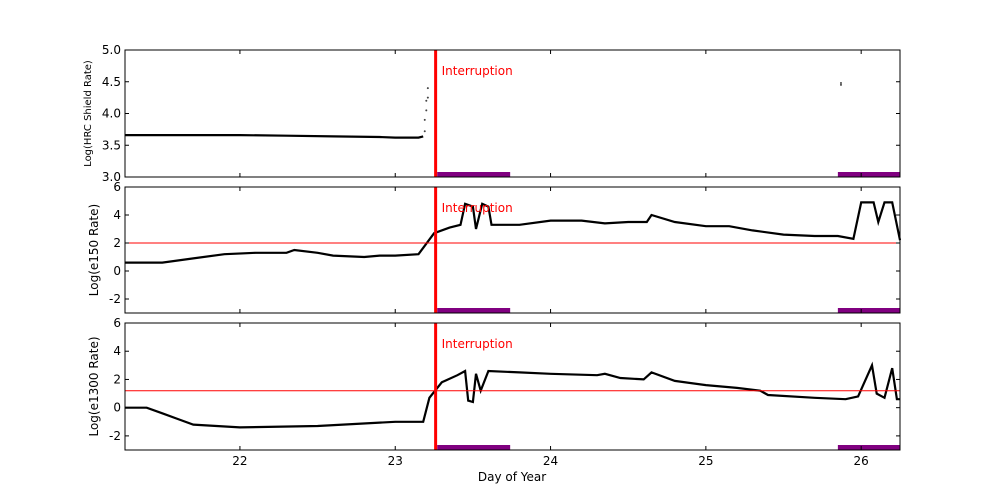  I want to click on x-tick-label: 23, so click(395, 461).